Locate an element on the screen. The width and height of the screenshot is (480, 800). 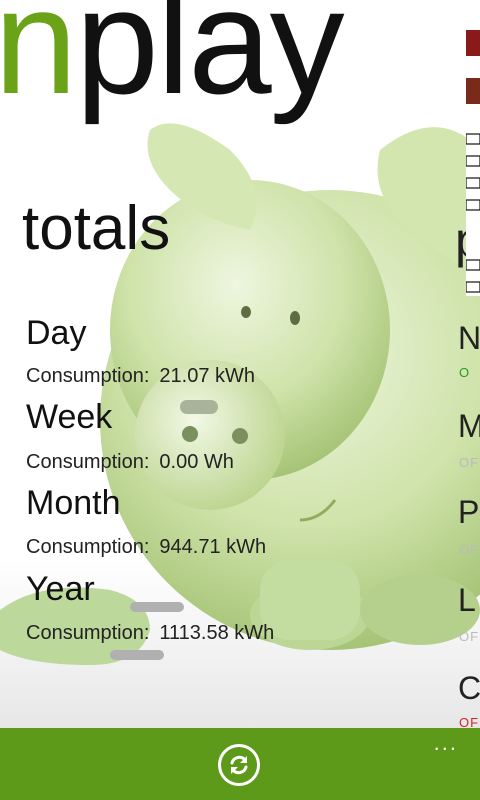
next-item-2: M is located at coordinates (469, 426).